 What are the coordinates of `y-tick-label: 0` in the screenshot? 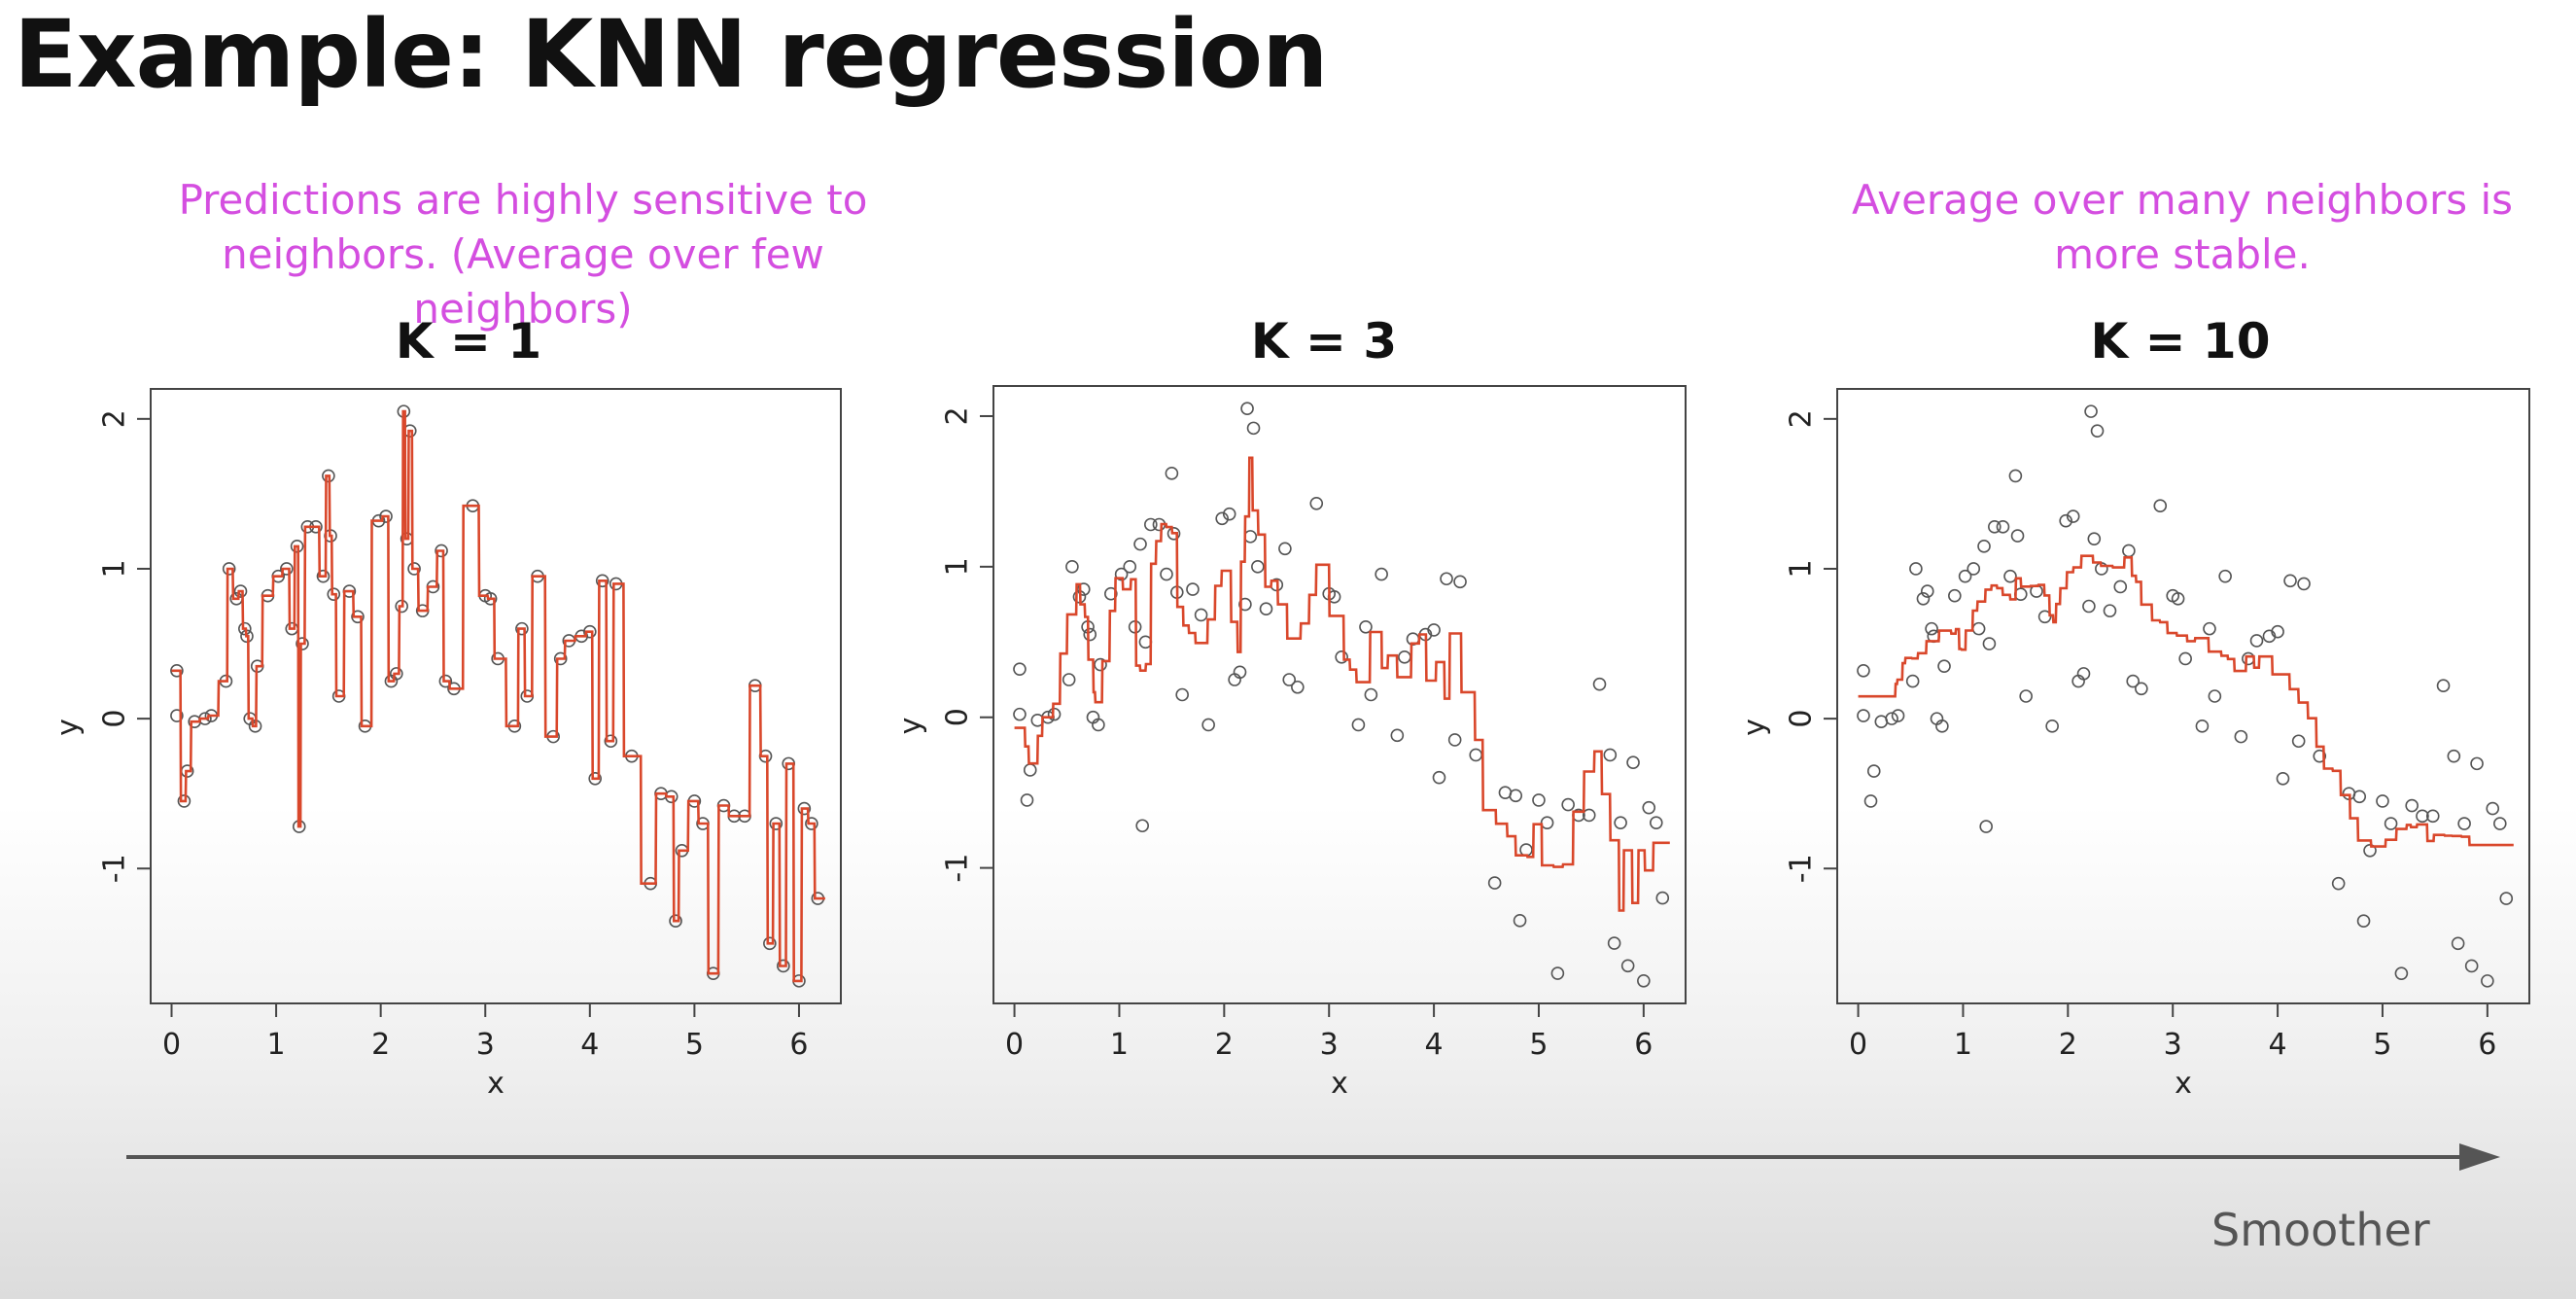 It's located at (958, 717).